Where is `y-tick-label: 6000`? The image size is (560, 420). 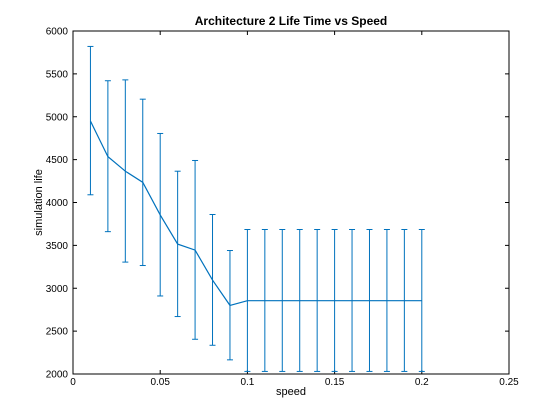
y-tick-label: 6000 is located at coordinates (57, 32).